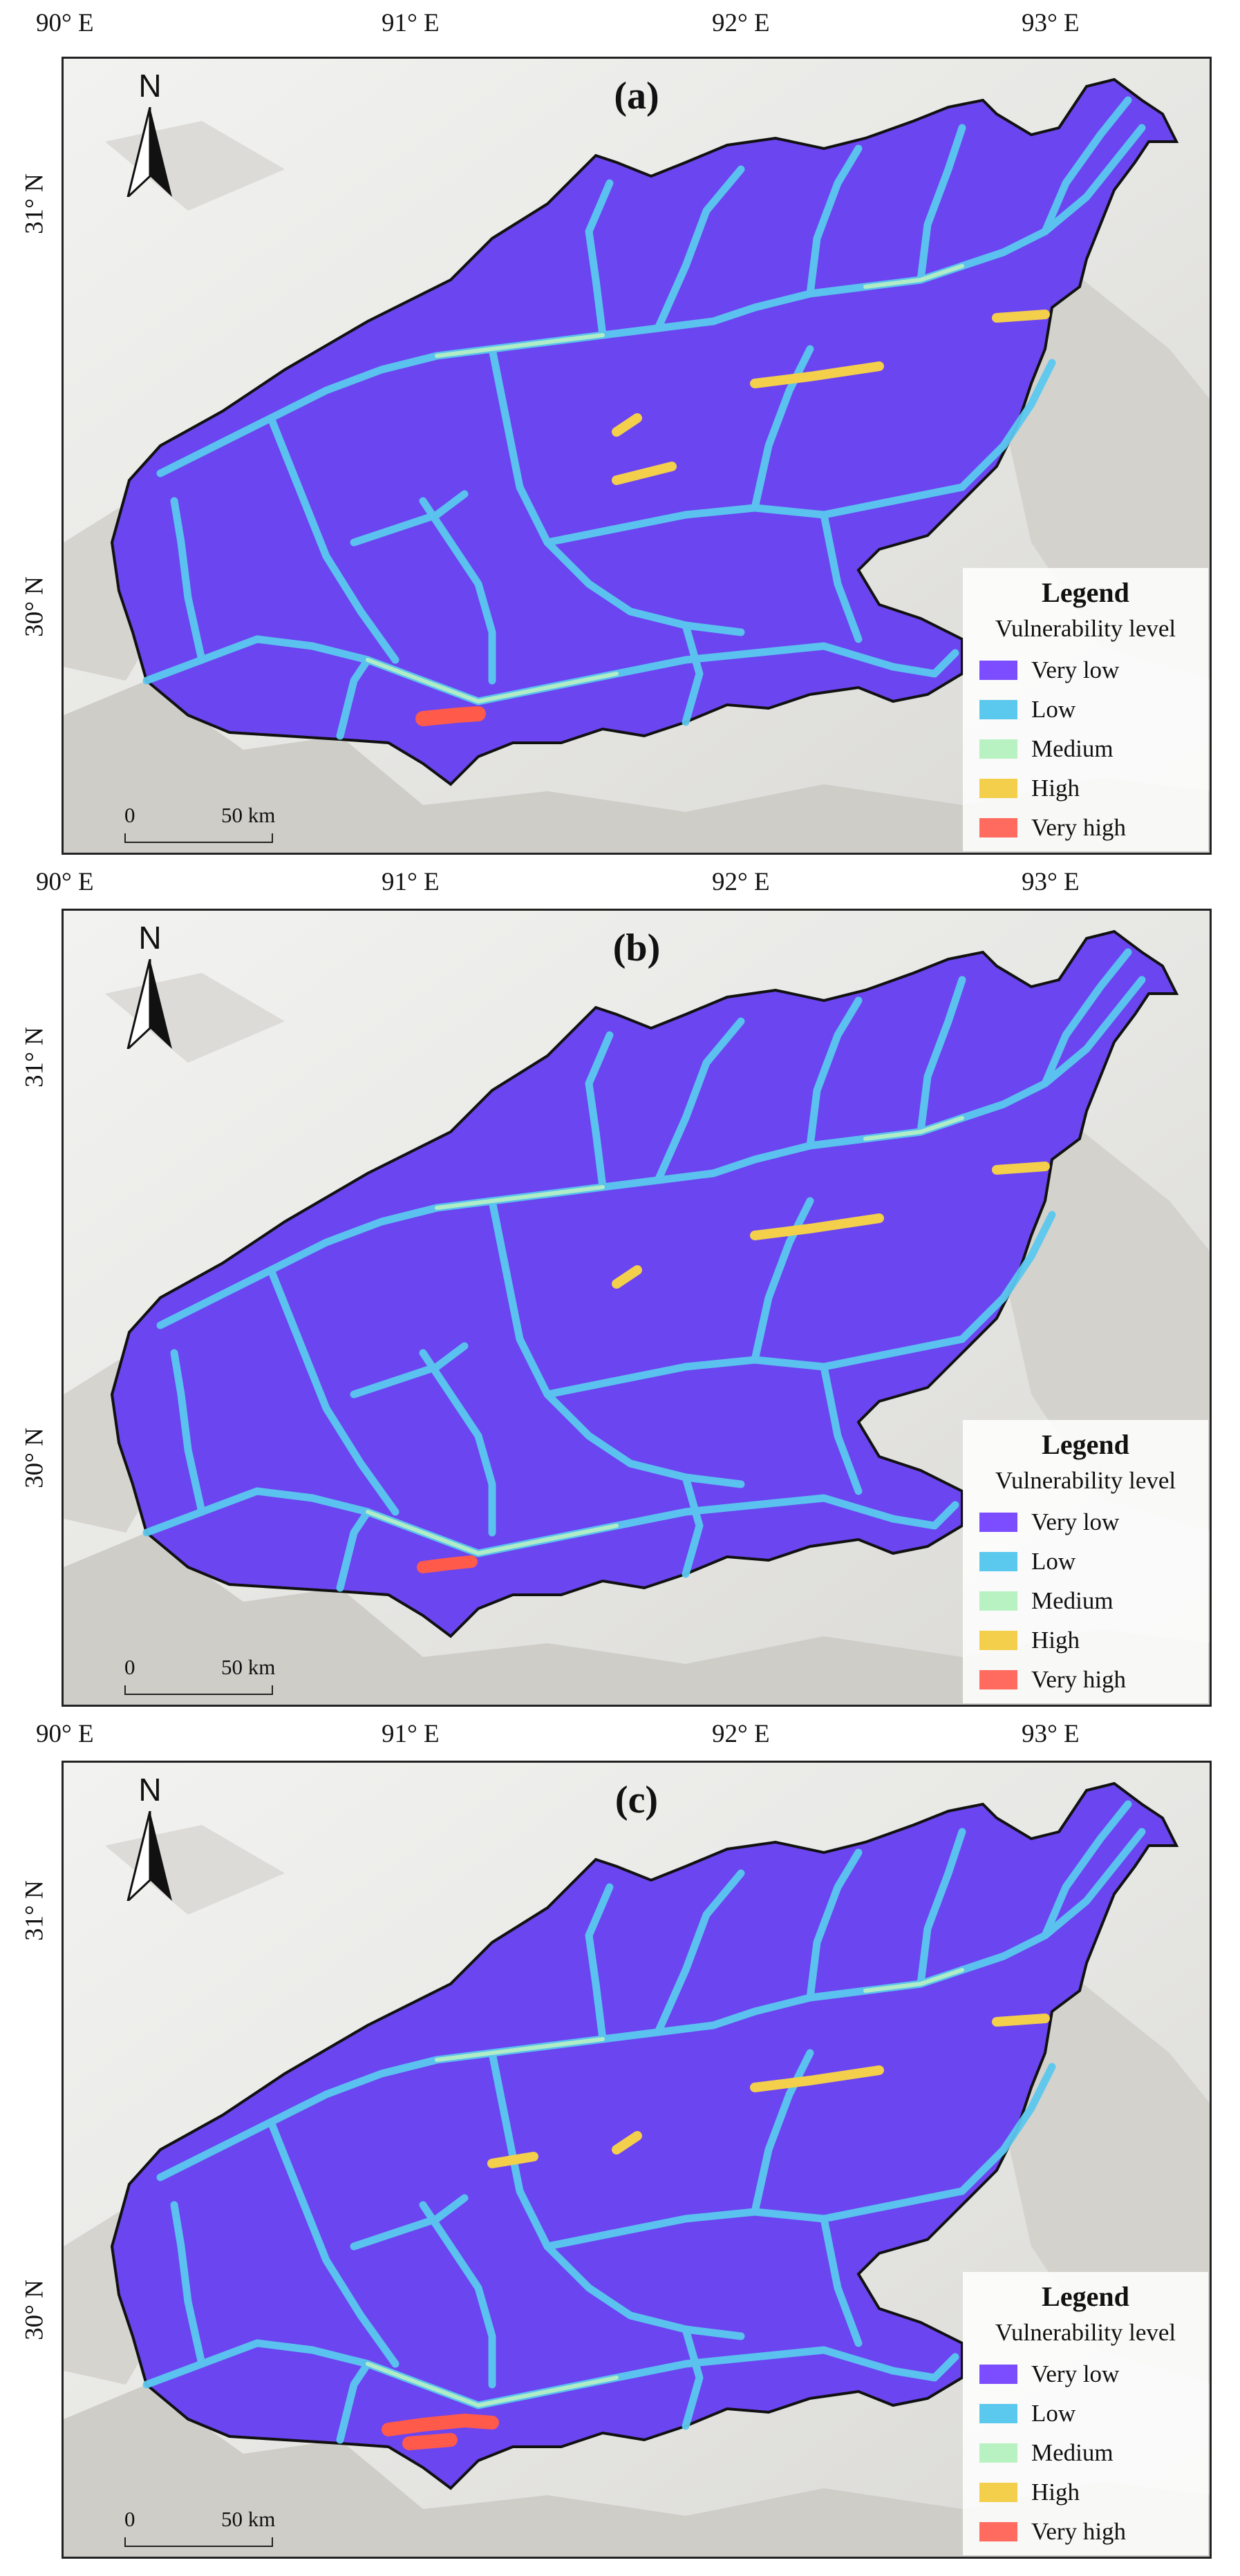  What do you see at coordinates (636, 96) in the screenshot?
I see `panel-label-a: (a)` at bounding box center [636, 96].